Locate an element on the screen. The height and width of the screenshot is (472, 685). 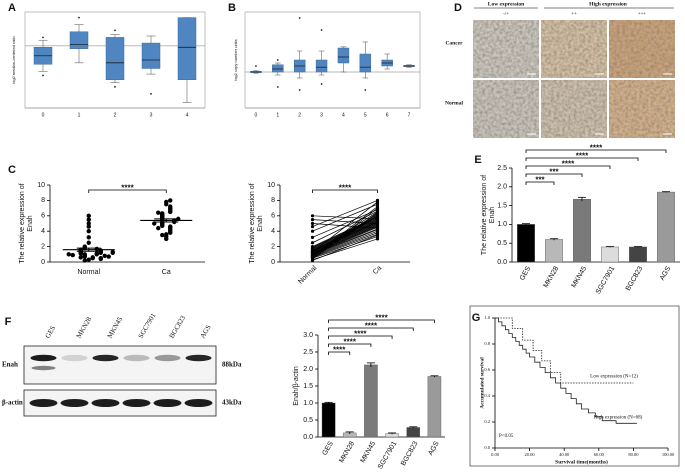
band-name: Enah is located at coordinates (10, 365).